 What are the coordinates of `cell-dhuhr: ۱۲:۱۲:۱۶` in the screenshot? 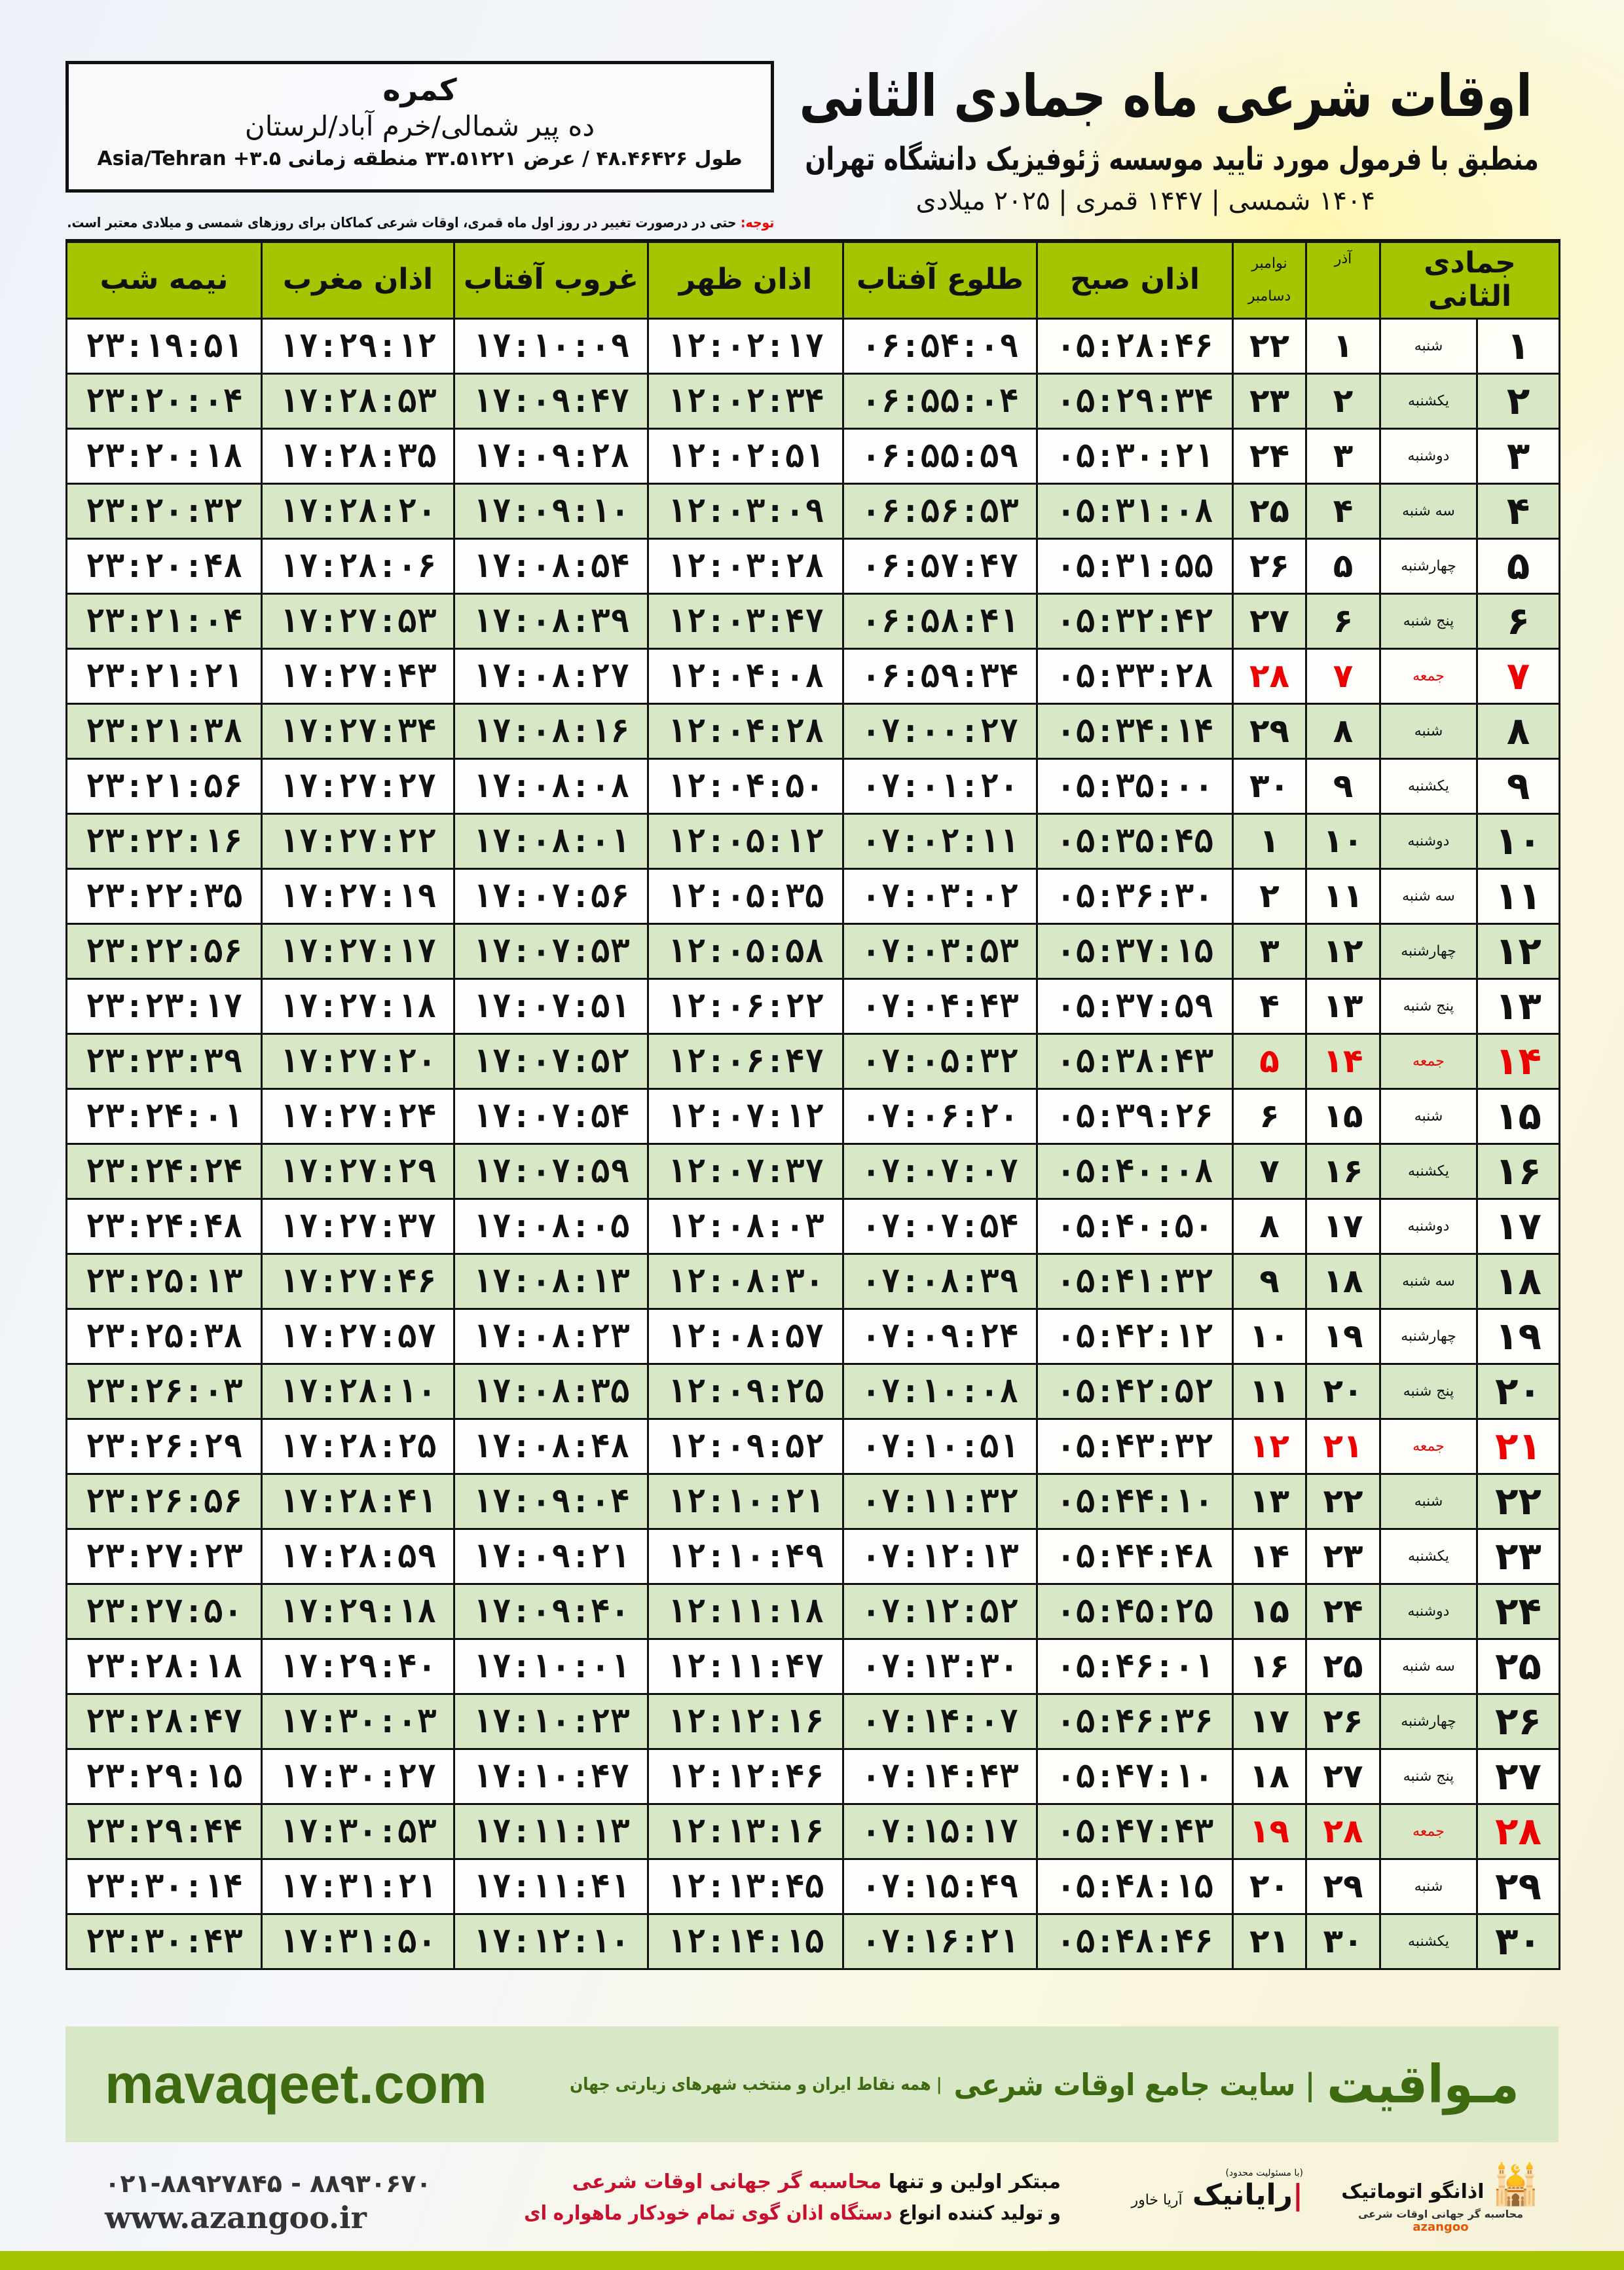 It's located at (745, 1721).